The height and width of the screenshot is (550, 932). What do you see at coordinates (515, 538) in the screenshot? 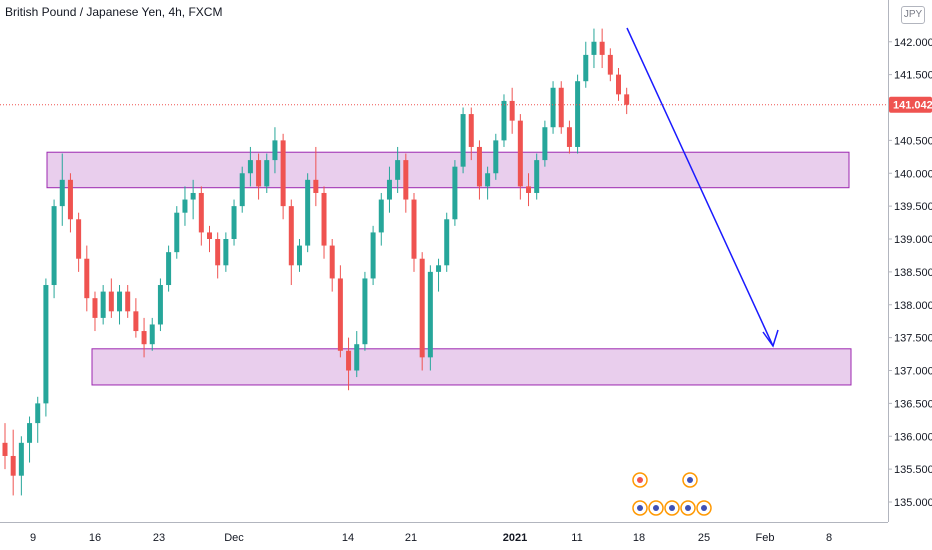
I see `x-tick-label: 2021` at bounding box center [515, 538].